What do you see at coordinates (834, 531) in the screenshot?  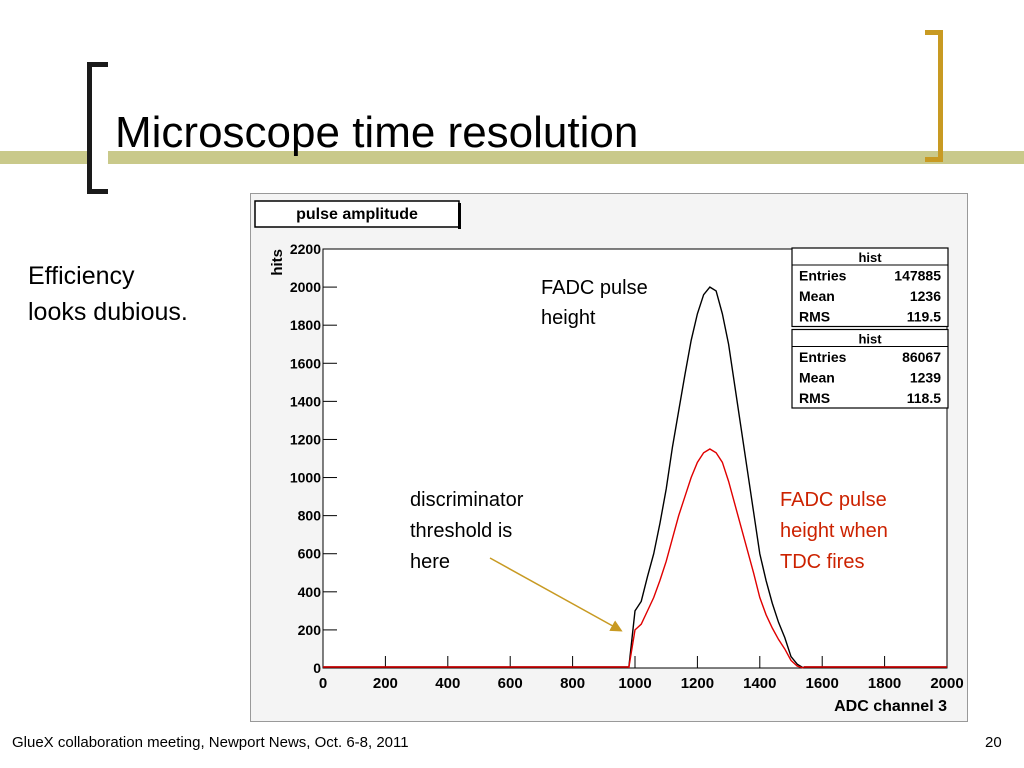 I see `annotation-red-line: height when` at bounding box center [834, 531].